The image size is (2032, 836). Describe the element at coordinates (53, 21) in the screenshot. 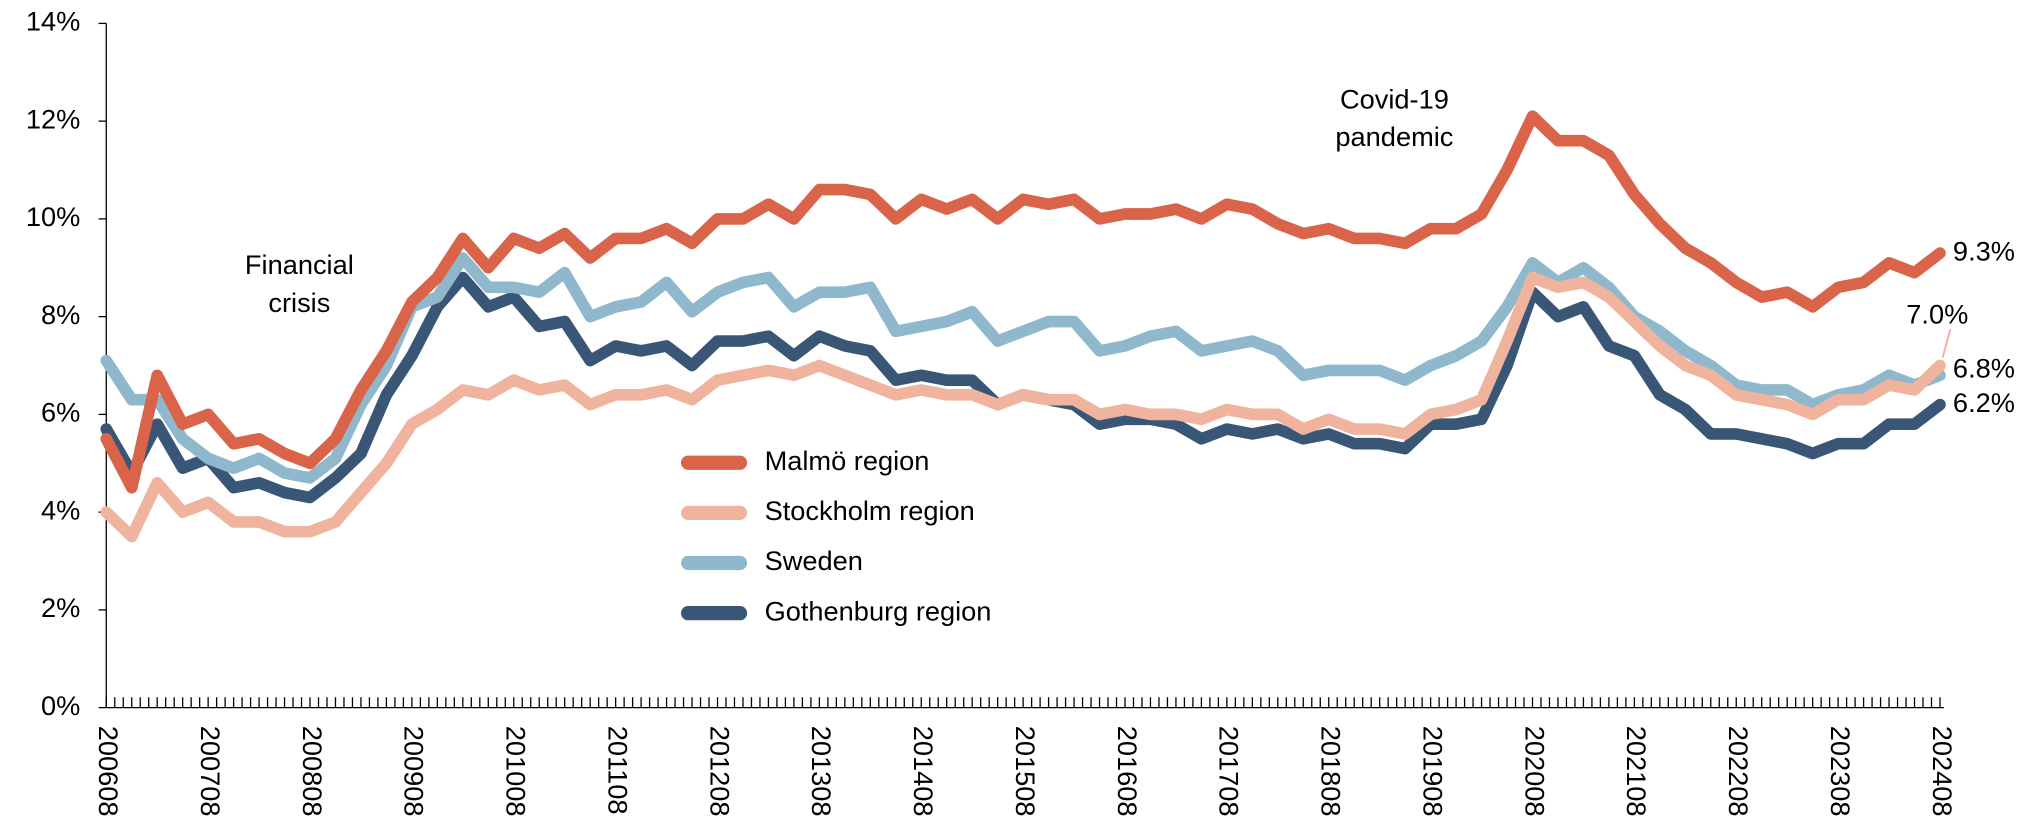

I see `y-tick-label: 14%` at that location.